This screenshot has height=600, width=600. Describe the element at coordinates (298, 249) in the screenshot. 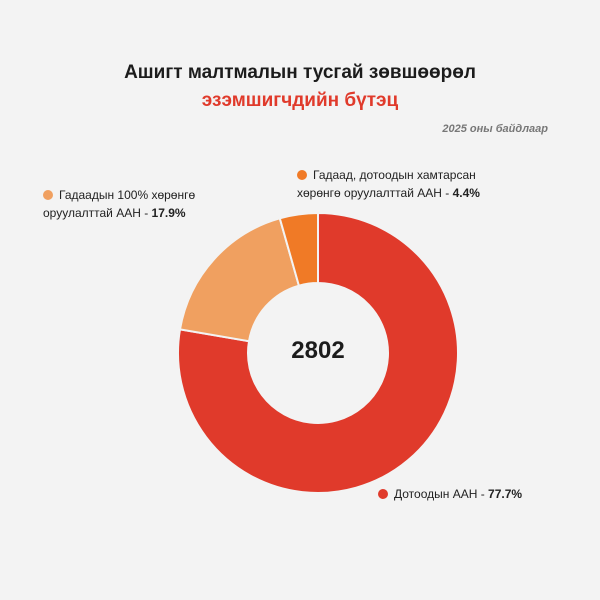

I see `slice-joint` at that location.